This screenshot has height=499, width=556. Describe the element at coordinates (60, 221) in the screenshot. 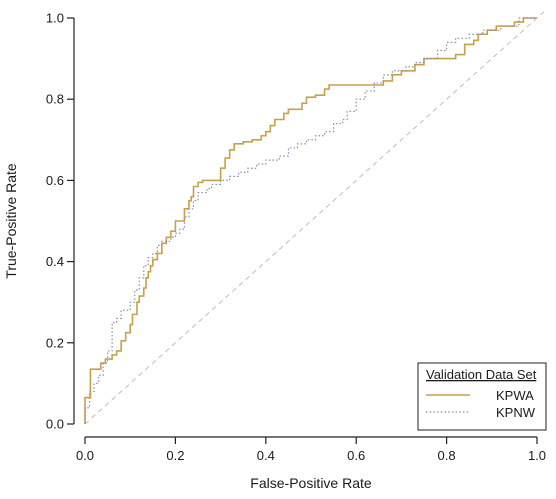

I see `y-tick-group: 0.0 0.2 0.4 0.6 0.8 1.0` at that location.